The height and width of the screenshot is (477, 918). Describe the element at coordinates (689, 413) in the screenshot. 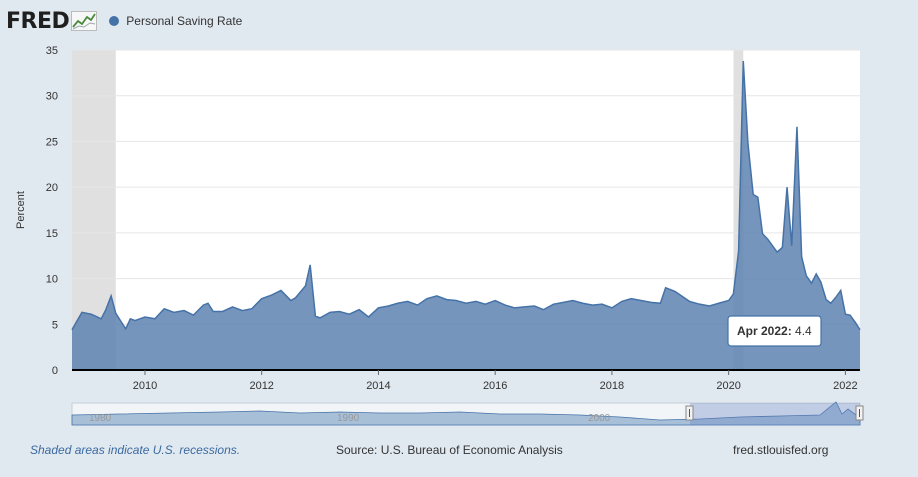

I see `navigator-left-handle` at that location.